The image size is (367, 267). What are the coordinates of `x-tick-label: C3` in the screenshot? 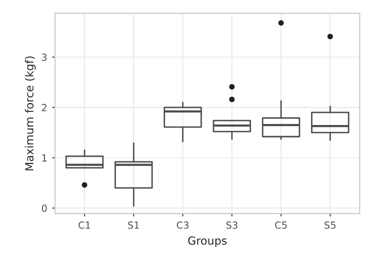 It's located at (182, 225).